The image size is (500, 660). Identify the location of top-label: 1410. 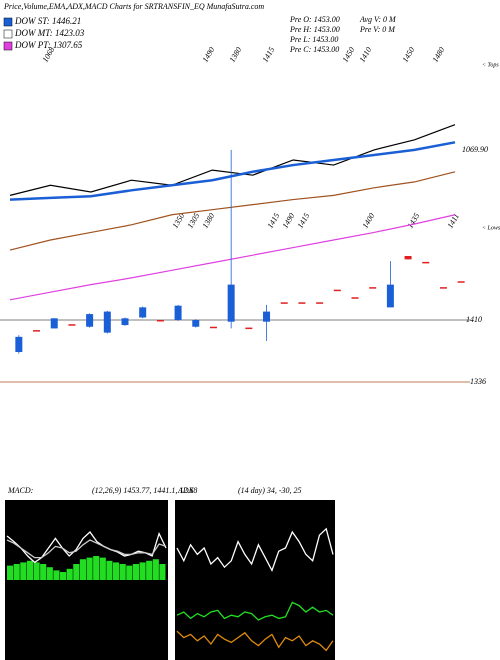
(366, 55).